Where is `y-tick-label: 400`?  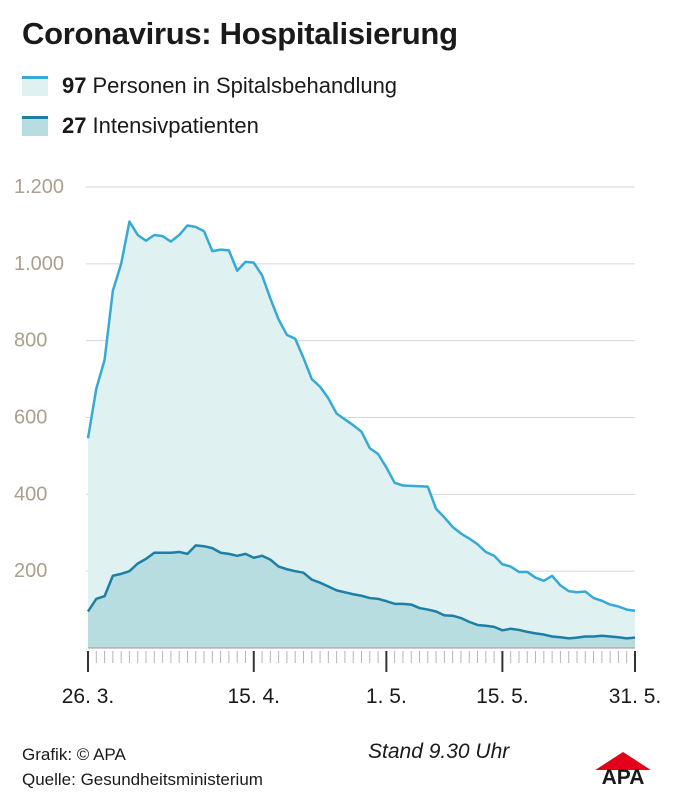 y-tick-label: 400 is located at coordinates (30, 494).